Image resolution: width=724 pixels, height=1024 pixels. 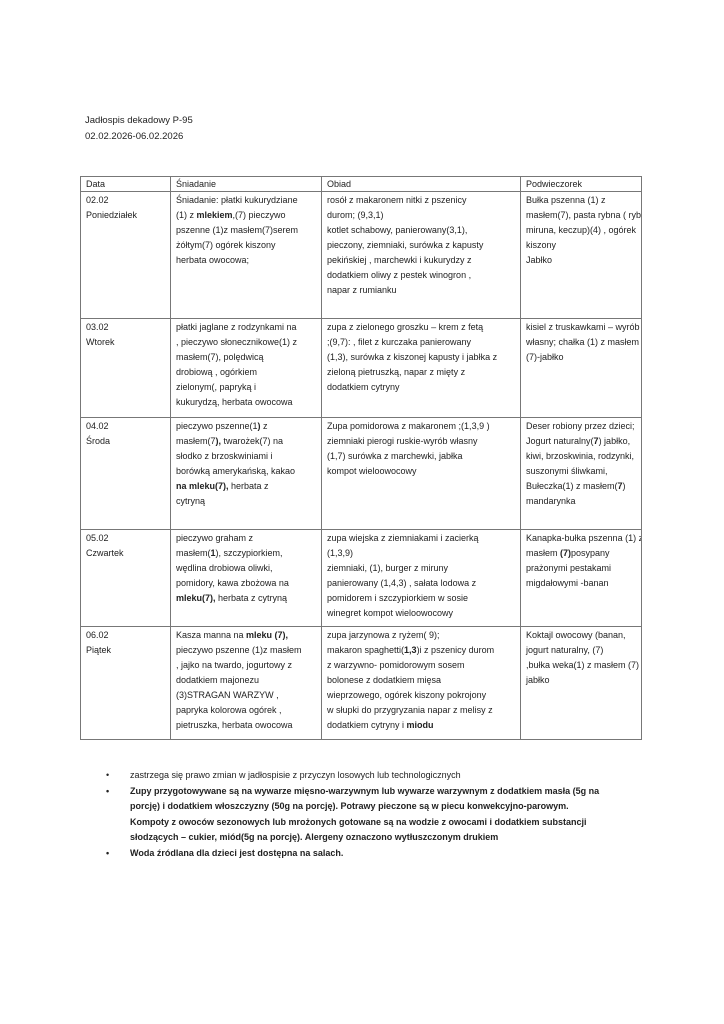 I want to click on cell-line: ziemniaki, (1), burger z miruny, so click(x=421, y=568).